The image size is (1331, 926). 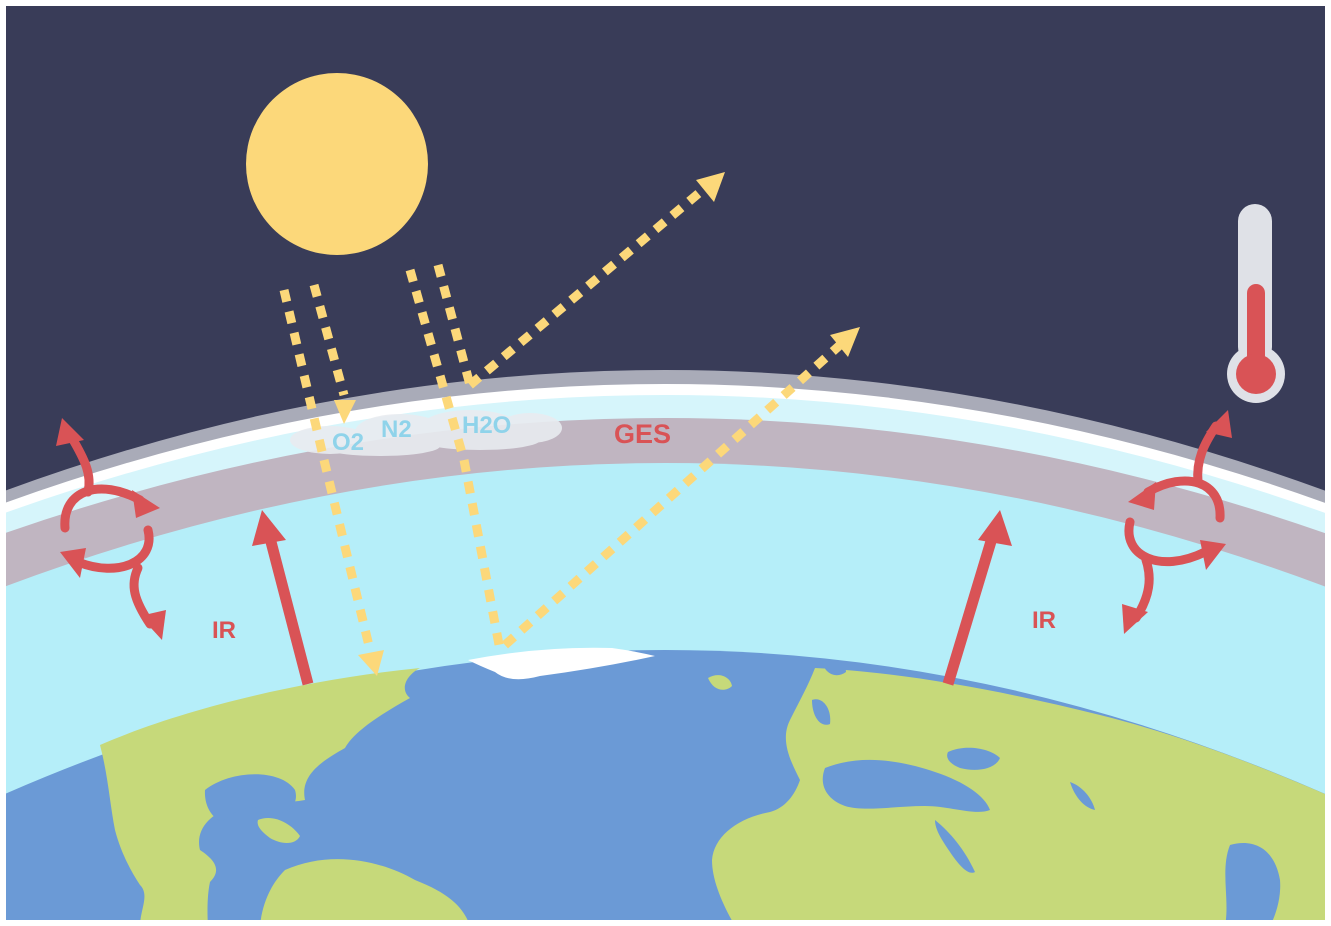 I want to click on british-isles, so click(x=720, y=682).